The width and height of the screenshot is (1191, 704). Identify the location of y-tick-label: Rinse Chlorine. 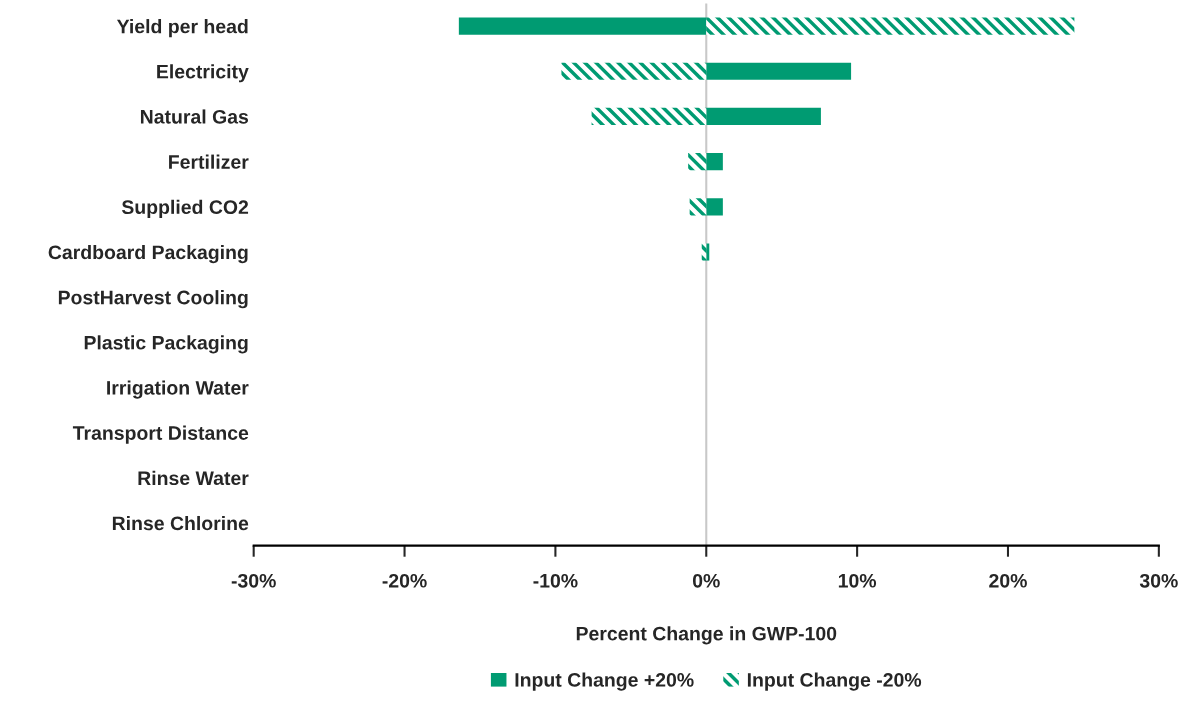
(180, 523).